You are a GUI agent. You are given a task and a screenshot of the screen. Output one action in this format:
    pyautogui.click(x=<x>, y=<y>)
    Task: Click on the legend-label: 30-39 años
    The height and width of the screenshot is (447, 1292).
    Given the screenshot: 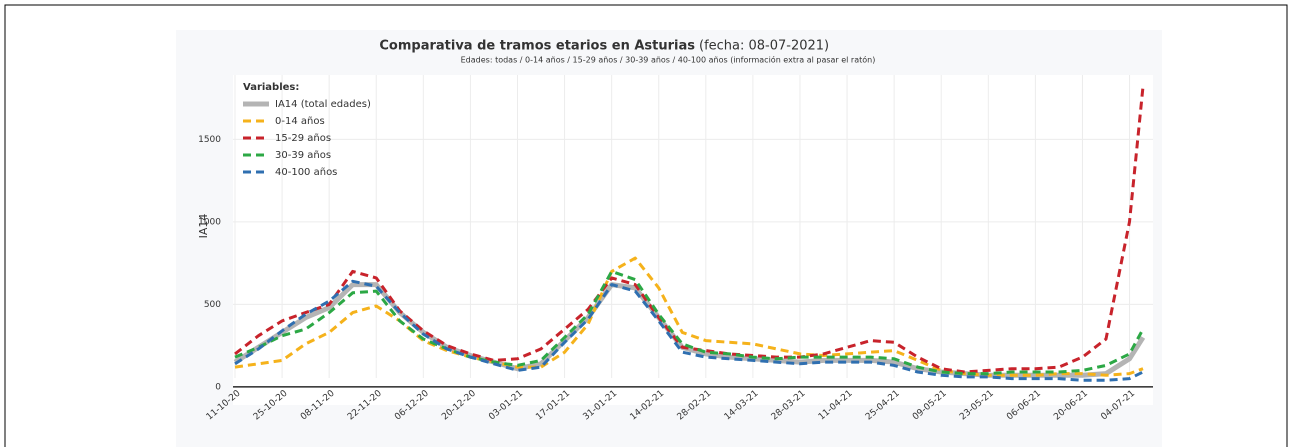 What is the action you would take?
    pyautogui.click(x=303, y=155)
    